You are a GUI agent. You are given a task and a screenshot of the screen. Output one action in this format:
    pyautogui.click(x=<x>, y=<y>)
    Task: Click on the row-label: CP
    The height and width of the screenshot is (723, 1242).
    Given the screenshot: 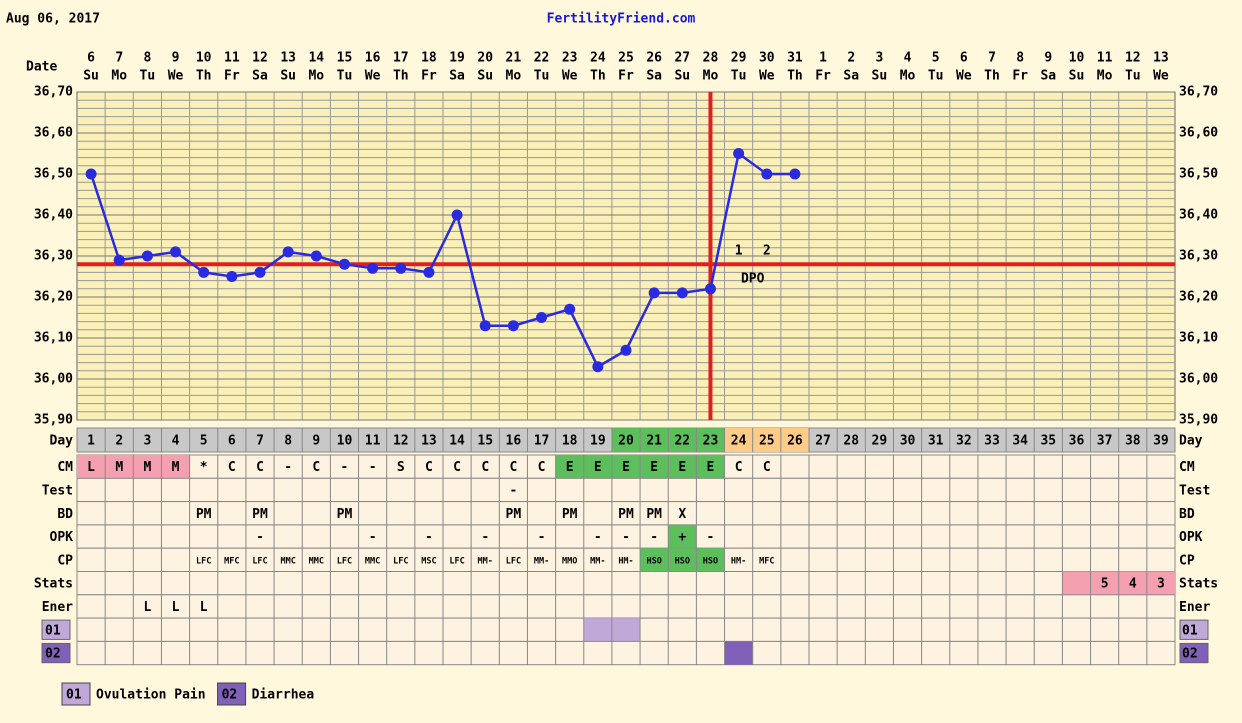 What is the action you would take?
    pyautogui.click(x=65, y=560)
    